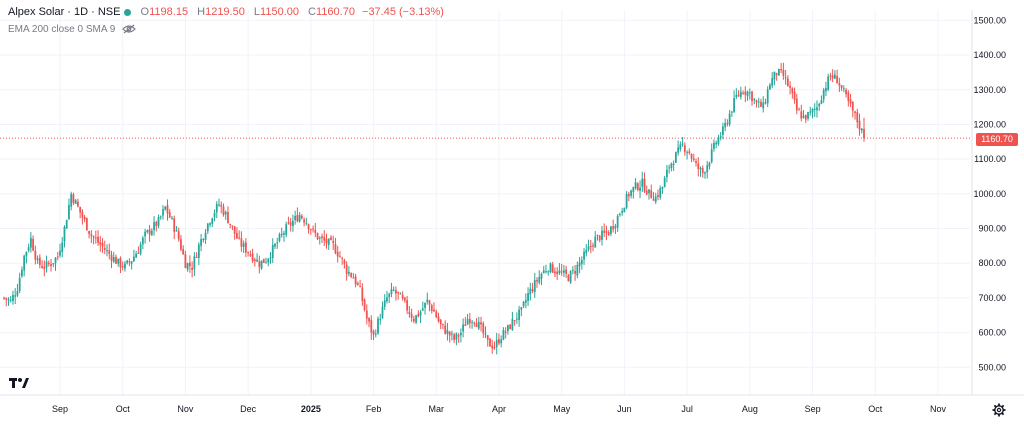 The height and width of the screenshot is (428, 1024). Describe the element at coordinates (72, 29) in the screenshot. I see `indicator-legend: EMA 200 close 0 SMA 9` at that location.